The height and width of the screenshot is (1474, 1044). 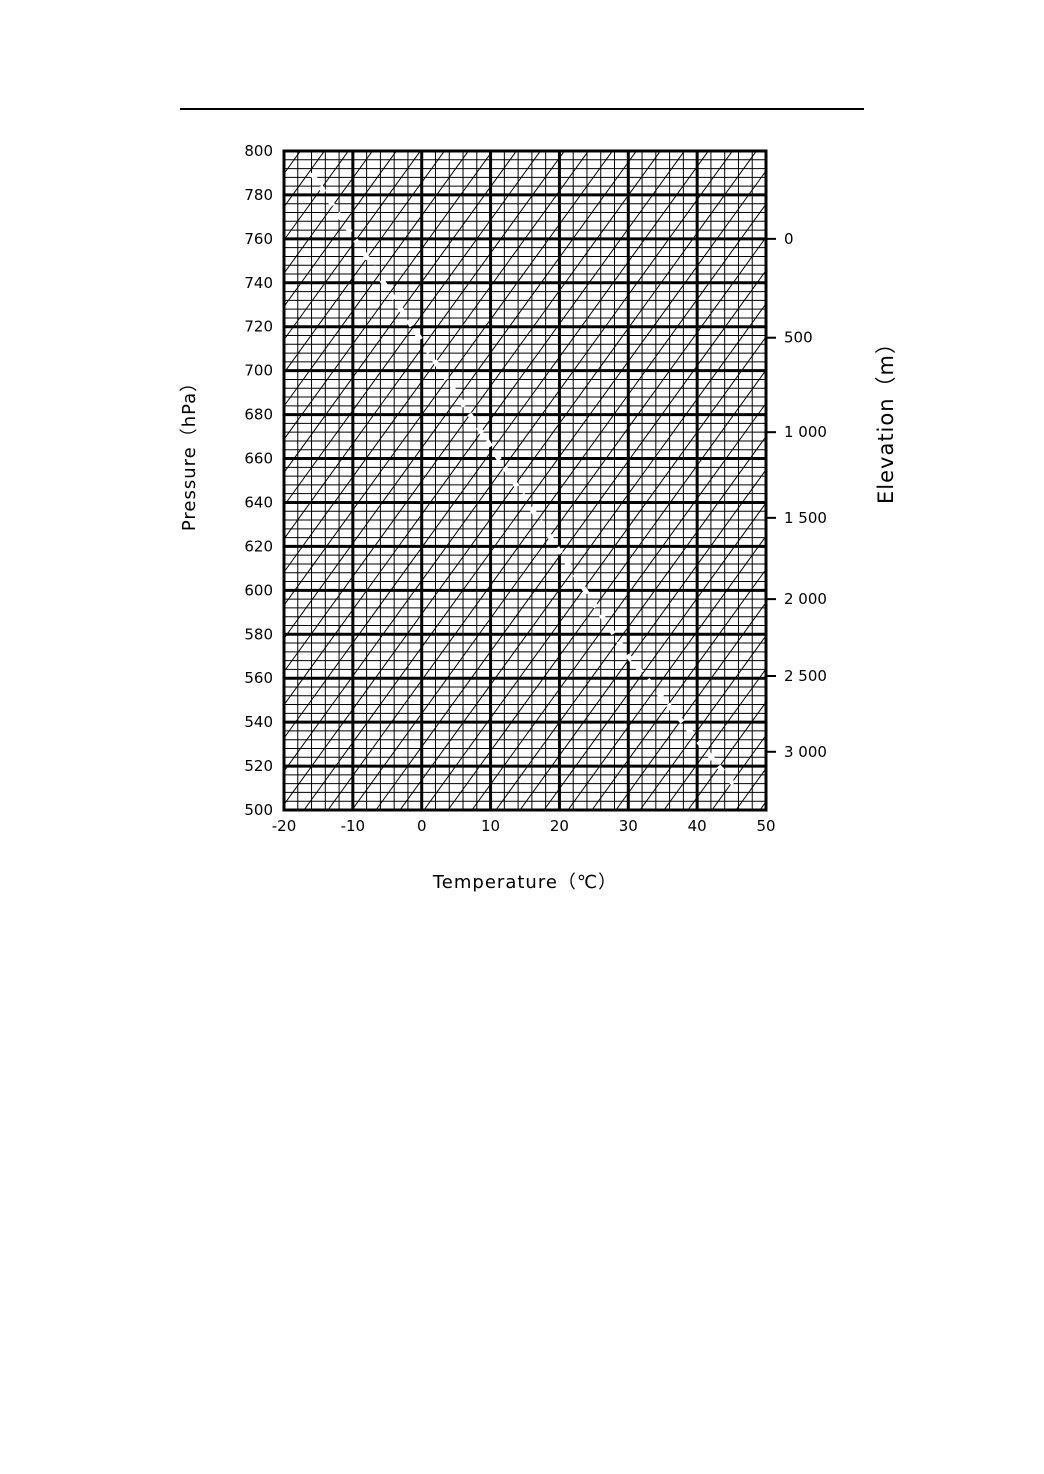 What do you see at coordinates (258, 722) in the screenshot?
I see `y-tick-label: 540` at bounding box center [258, 722].